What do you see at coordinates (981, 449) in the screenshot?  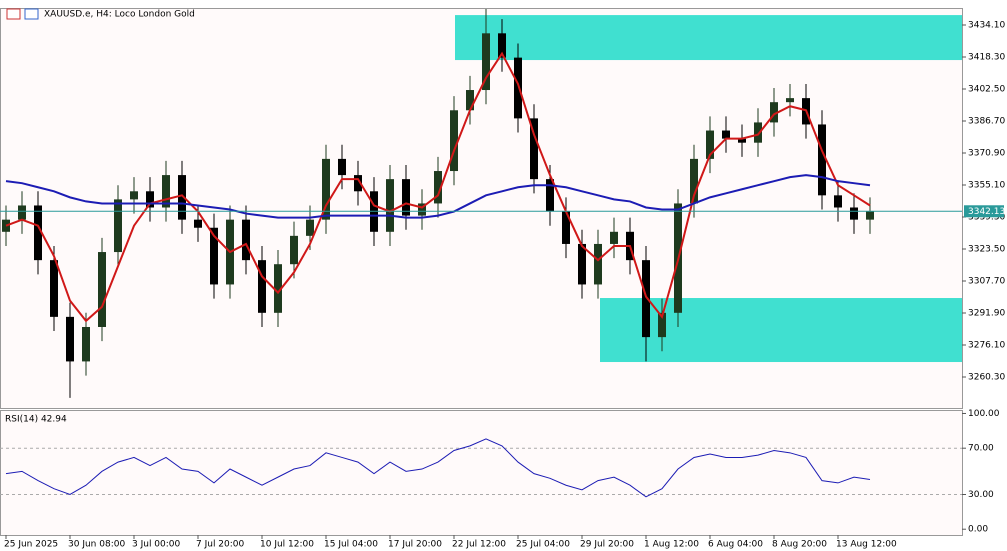 I see `y-tick-label: 70.00` at bounding box center [981, 449].